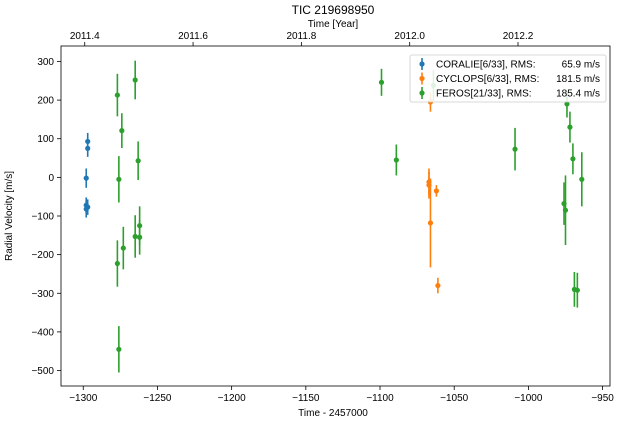  I want to click on x-axis-label: Time - 2457000, so click(333, 413).